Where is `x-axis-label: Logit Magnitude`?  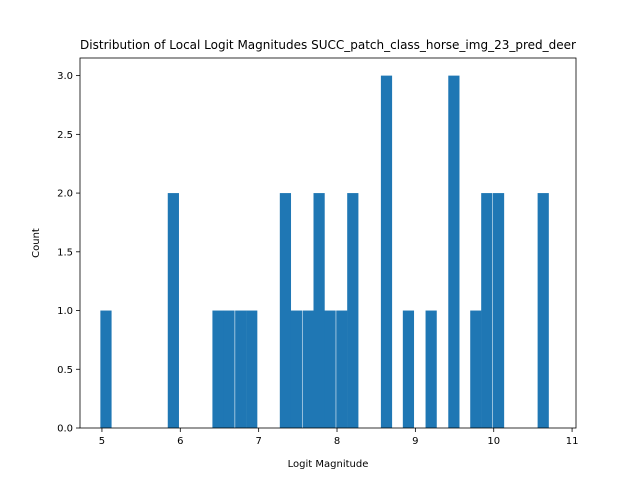 x-axis-label: Logit Magnitude is located at coordinates (328, 464).